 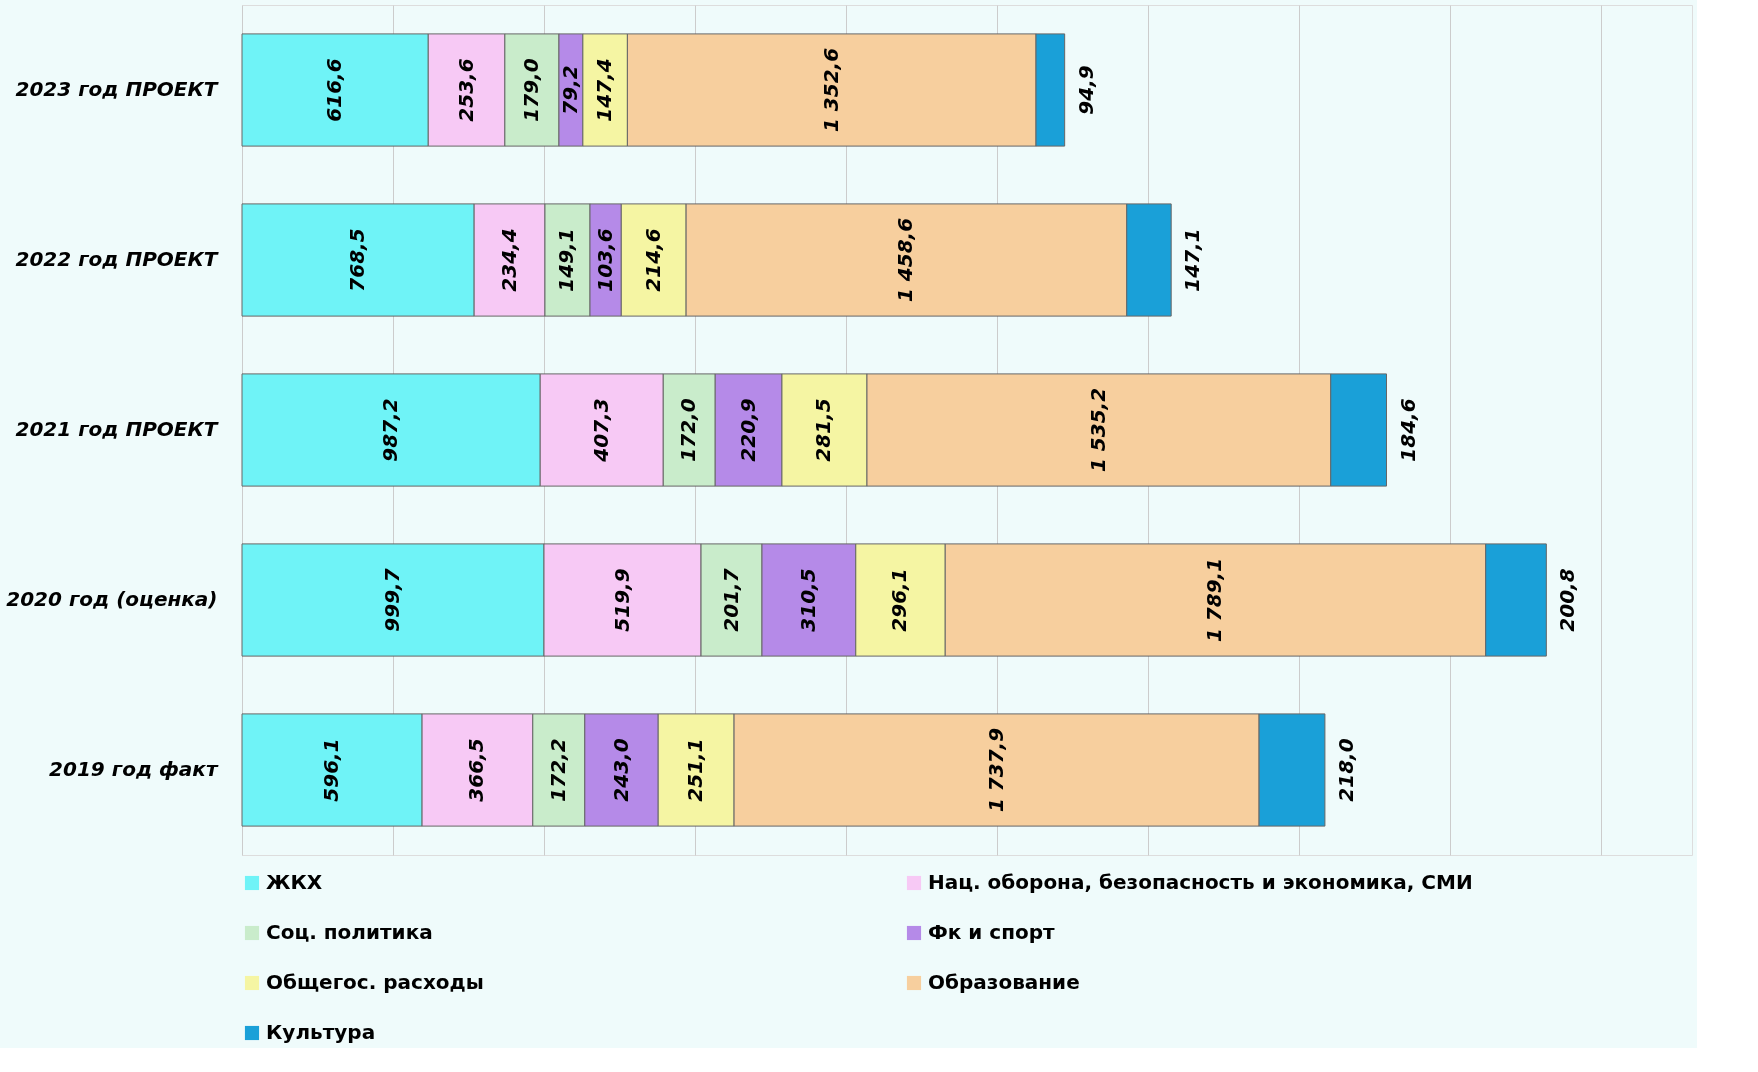 What do you see at coordinates (357, 260) in the screenshot?
I see `data-label: 768,5` at bounding box center [357, 260].